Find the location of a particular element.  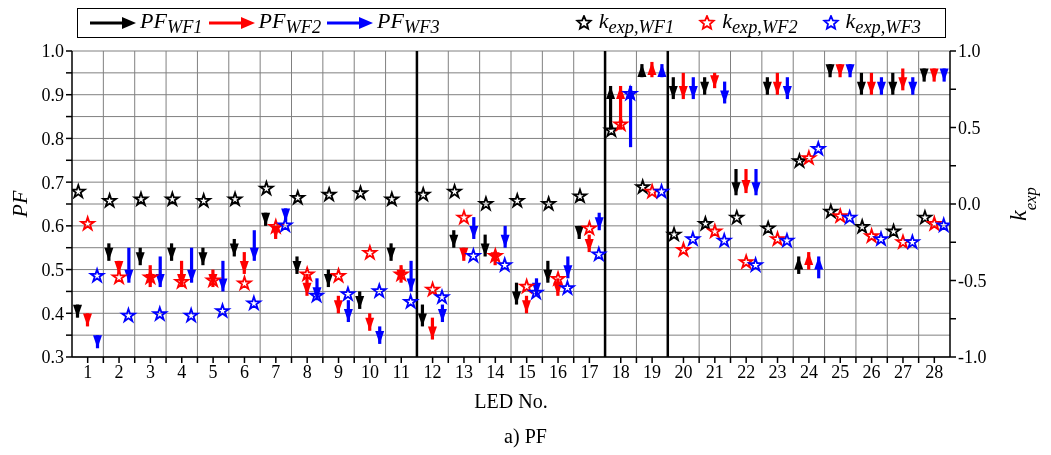

x-tick-label: 10 is located at coordinates (369, 371).